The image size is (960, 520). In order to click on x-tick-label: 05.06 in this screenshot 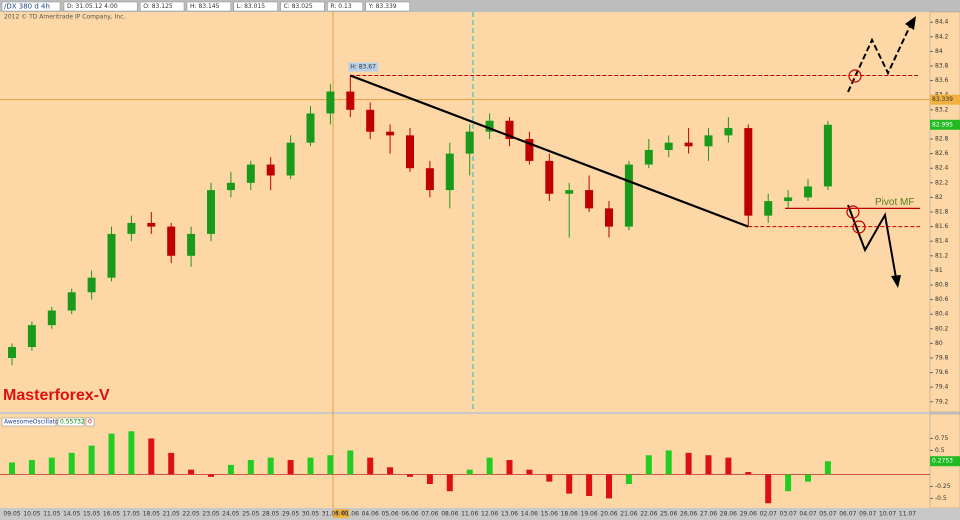, I will do `click(390, 514)`.